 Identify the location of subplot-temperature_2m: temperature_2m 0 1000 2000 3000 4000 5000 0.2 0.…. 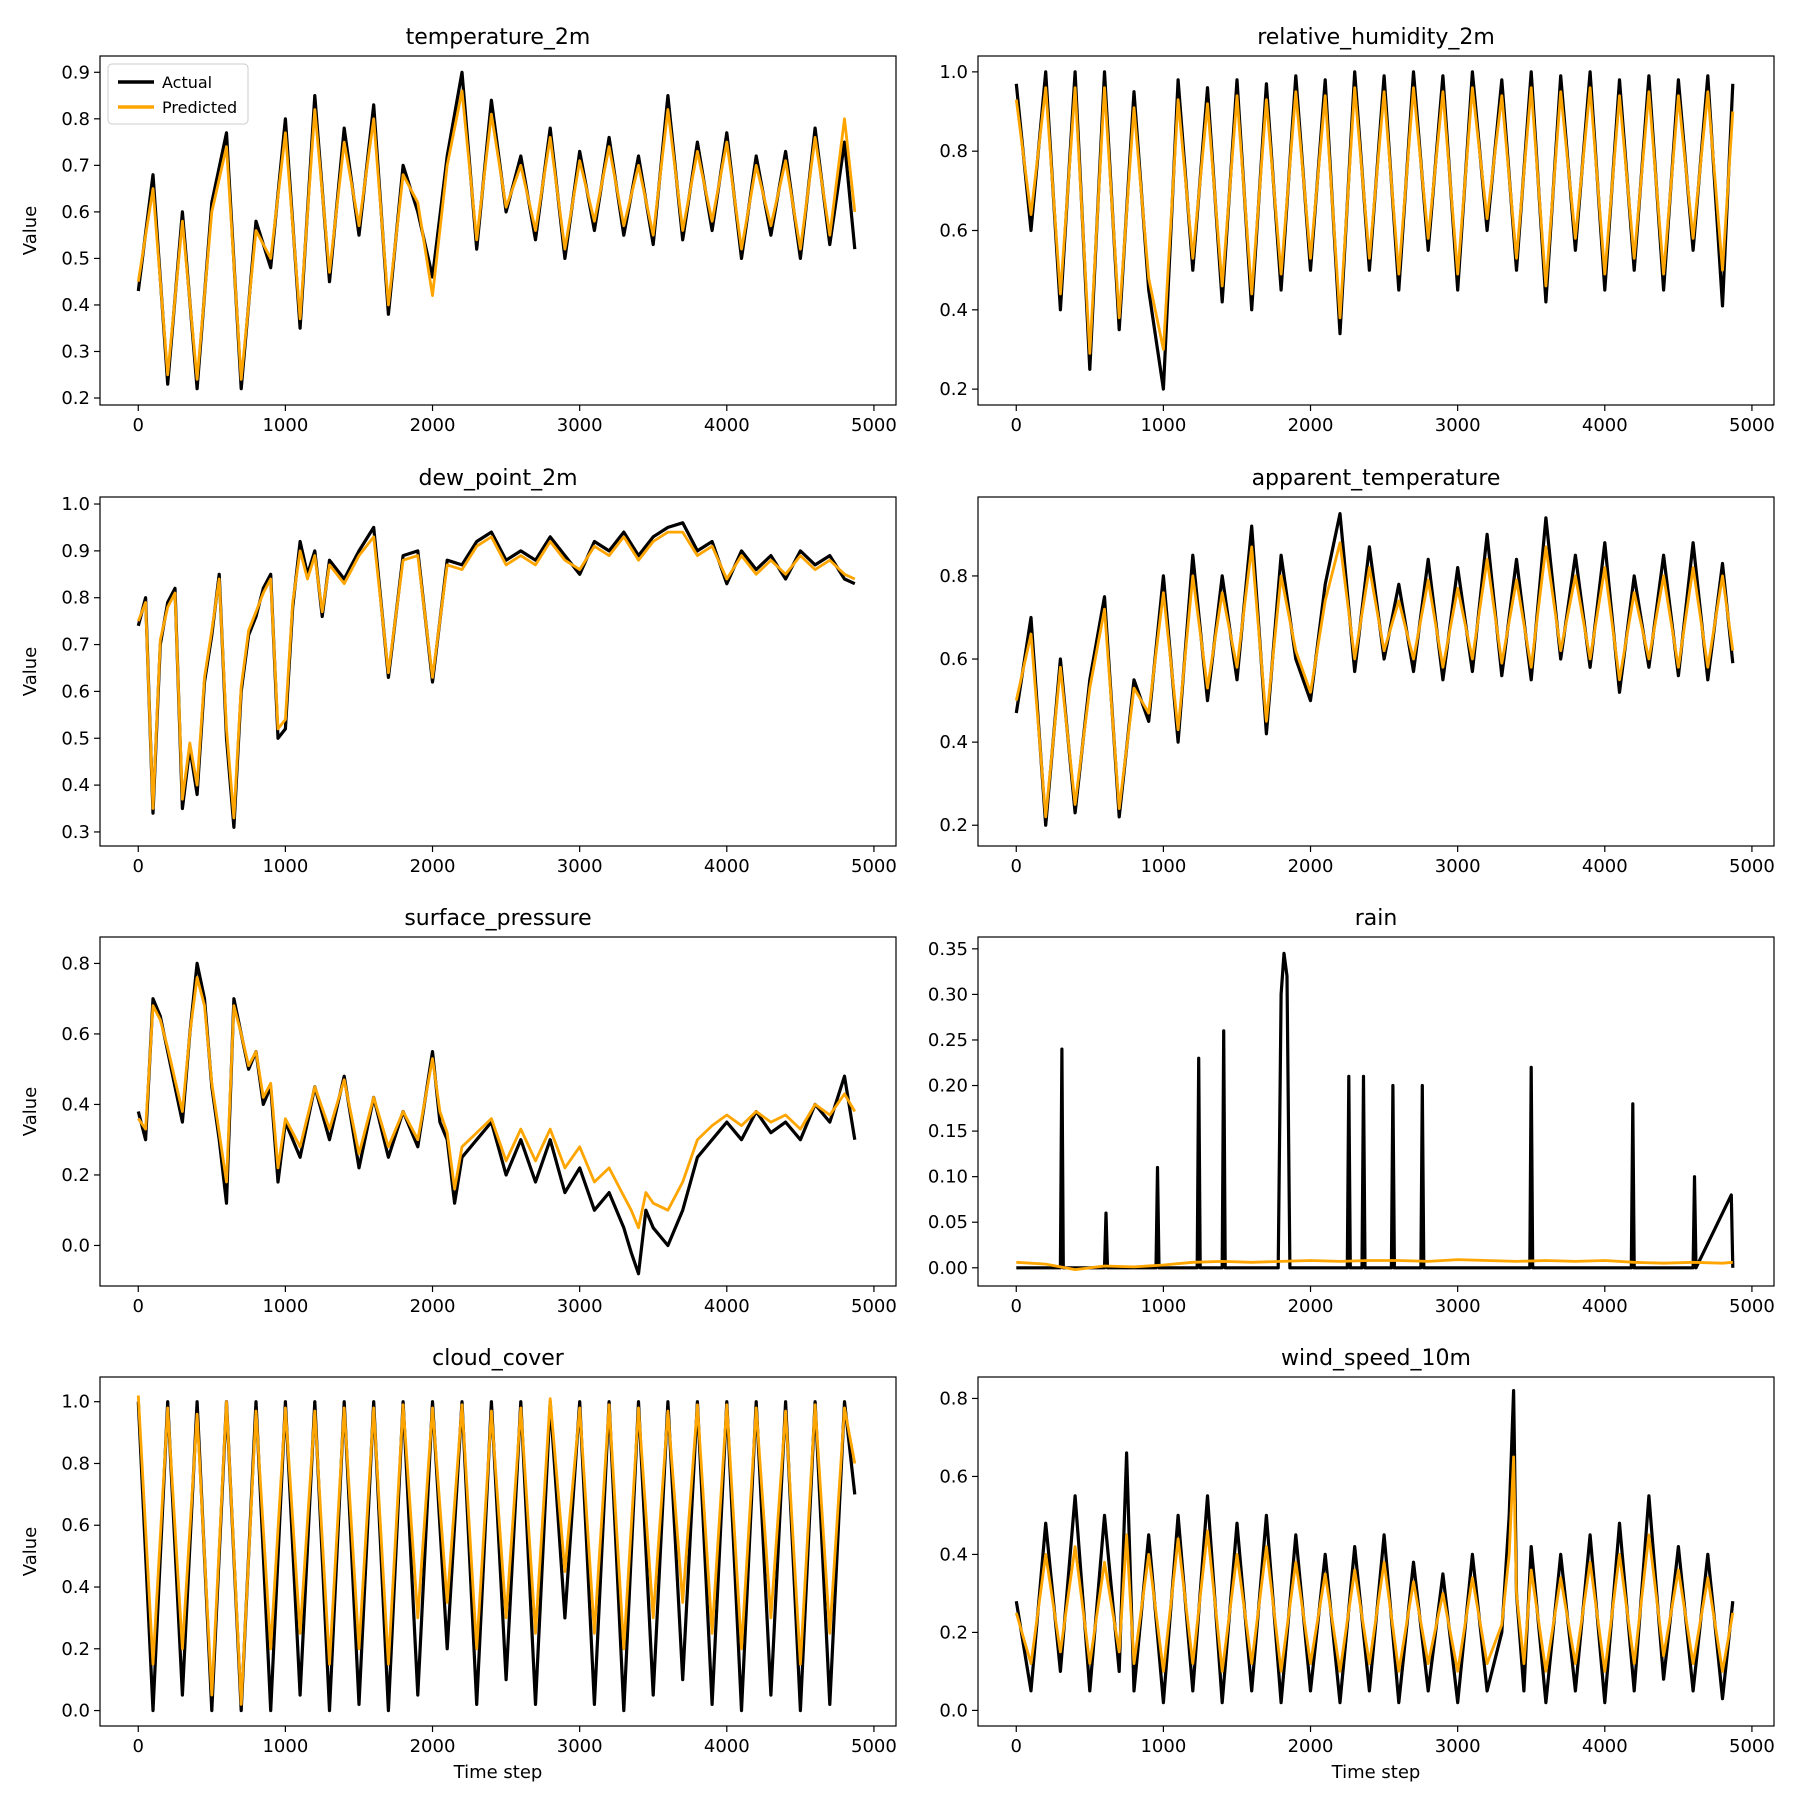
(458, 230).